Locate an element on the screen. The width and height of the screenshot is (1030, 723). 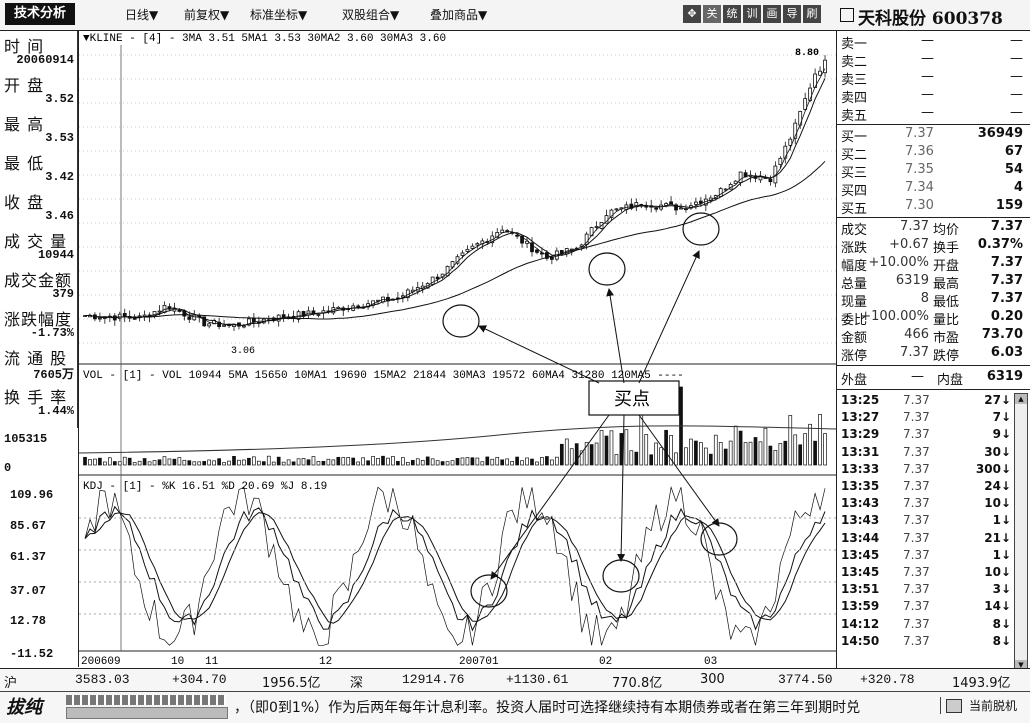
quote-label: 涨跌幅度 is located at coordinates (38, 319).